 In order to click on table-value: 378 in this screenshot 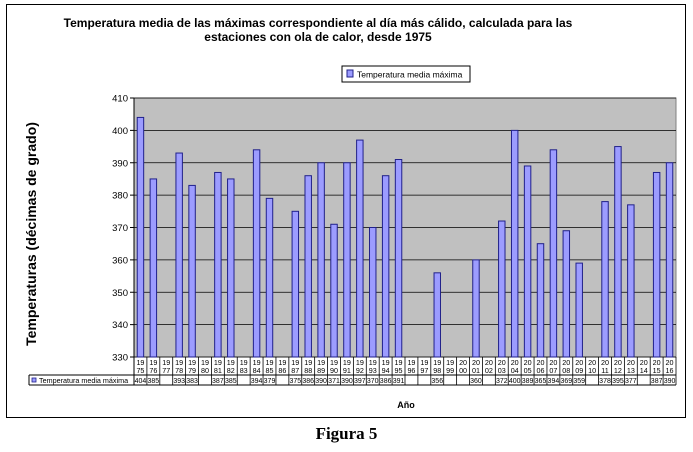, I will do `click(605, 381)`.